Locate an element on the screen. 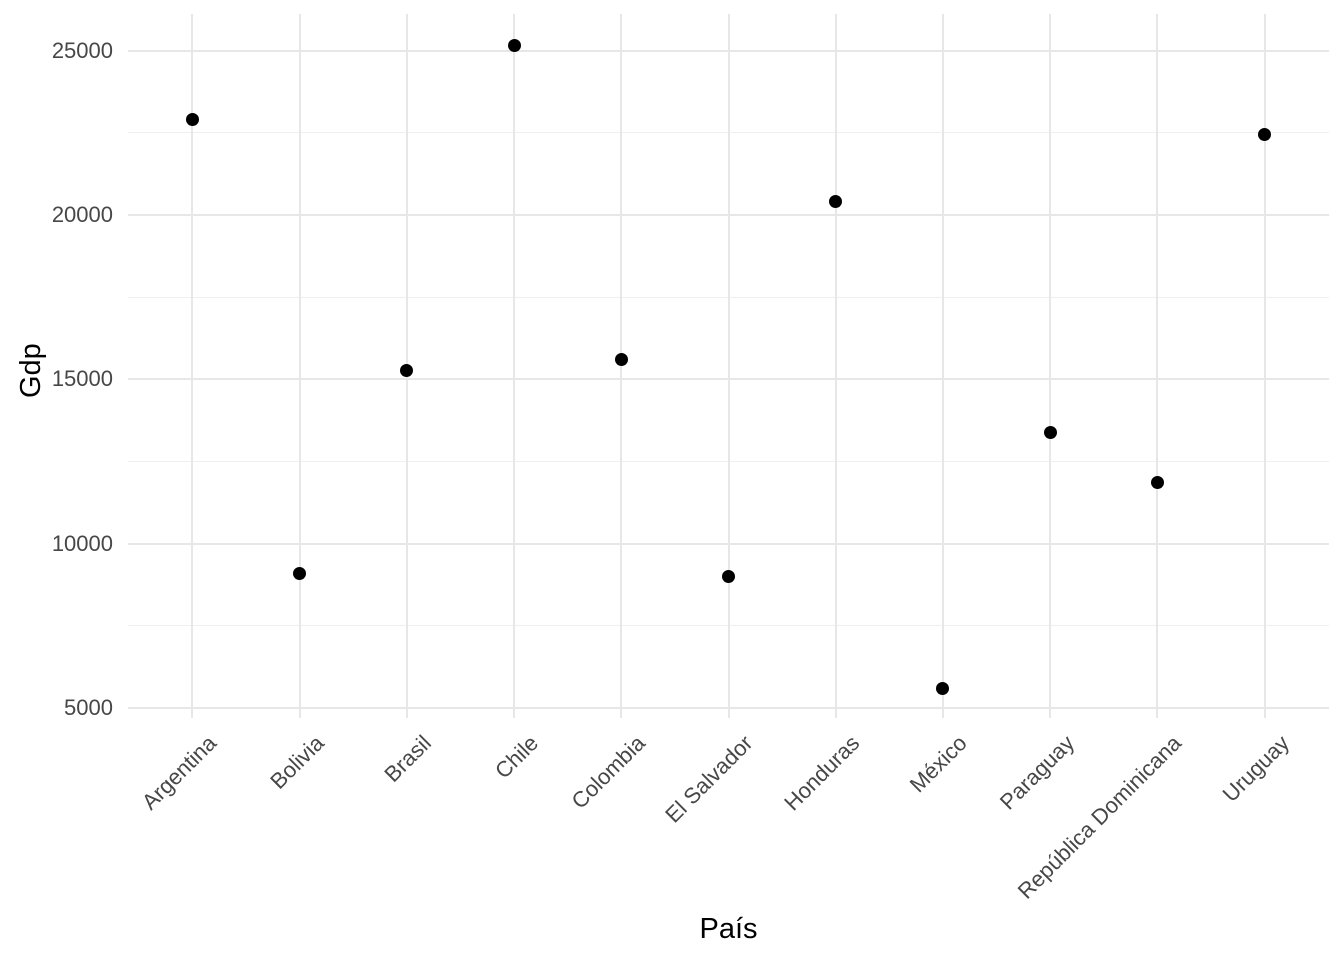  x-tick-label: Uruguay is located at coordinates (1255, 768).